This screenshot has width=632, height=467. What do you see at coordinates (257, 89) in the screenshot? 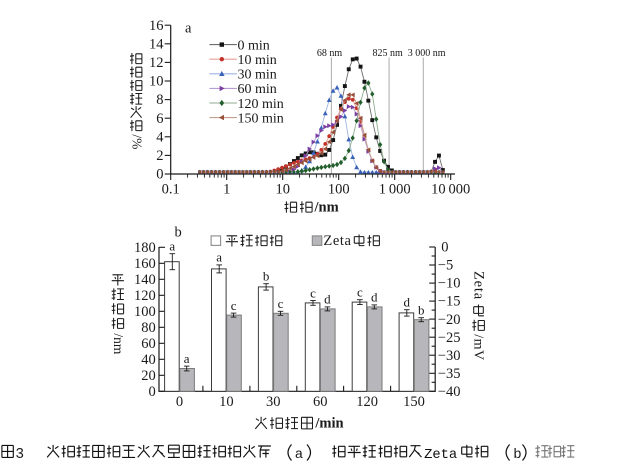
I see `svg-text: 60 min` at bounding box center [257, 89].